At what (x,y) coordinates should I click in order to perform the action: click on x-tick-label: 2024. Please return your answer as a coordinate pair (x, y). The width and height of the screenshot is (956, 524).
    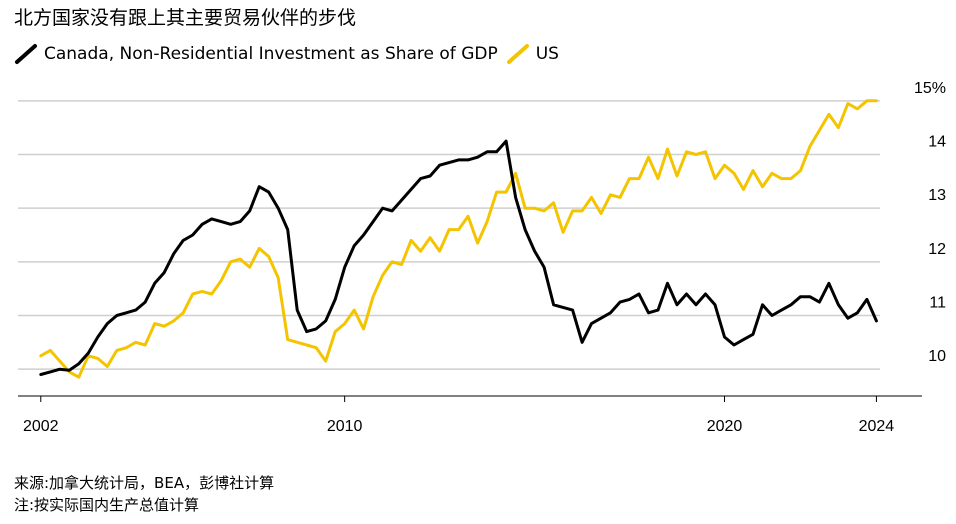
    Looking at the image, I should click on (877, 426).